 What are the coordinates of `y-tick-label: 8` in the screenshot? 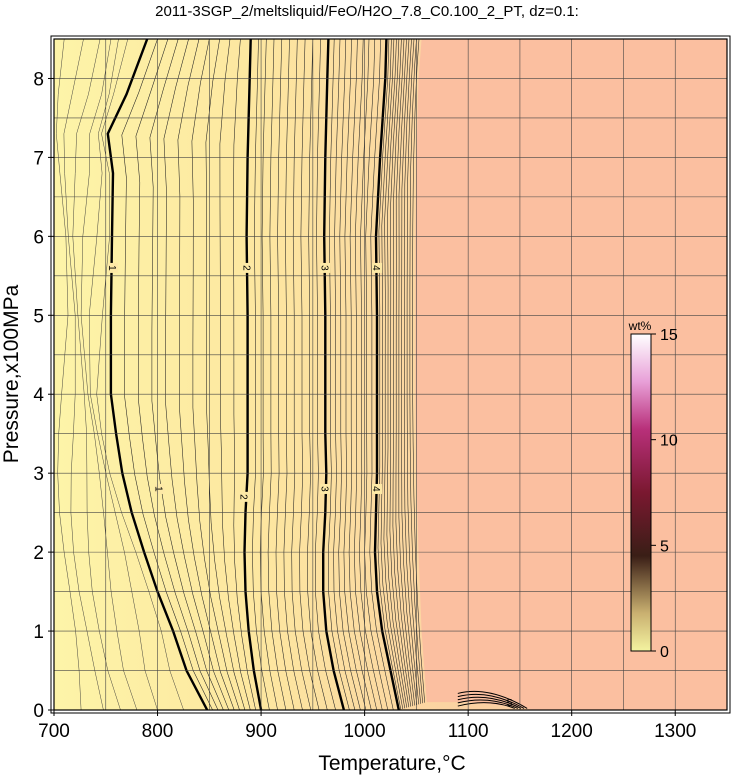 It's located at (38, 79).